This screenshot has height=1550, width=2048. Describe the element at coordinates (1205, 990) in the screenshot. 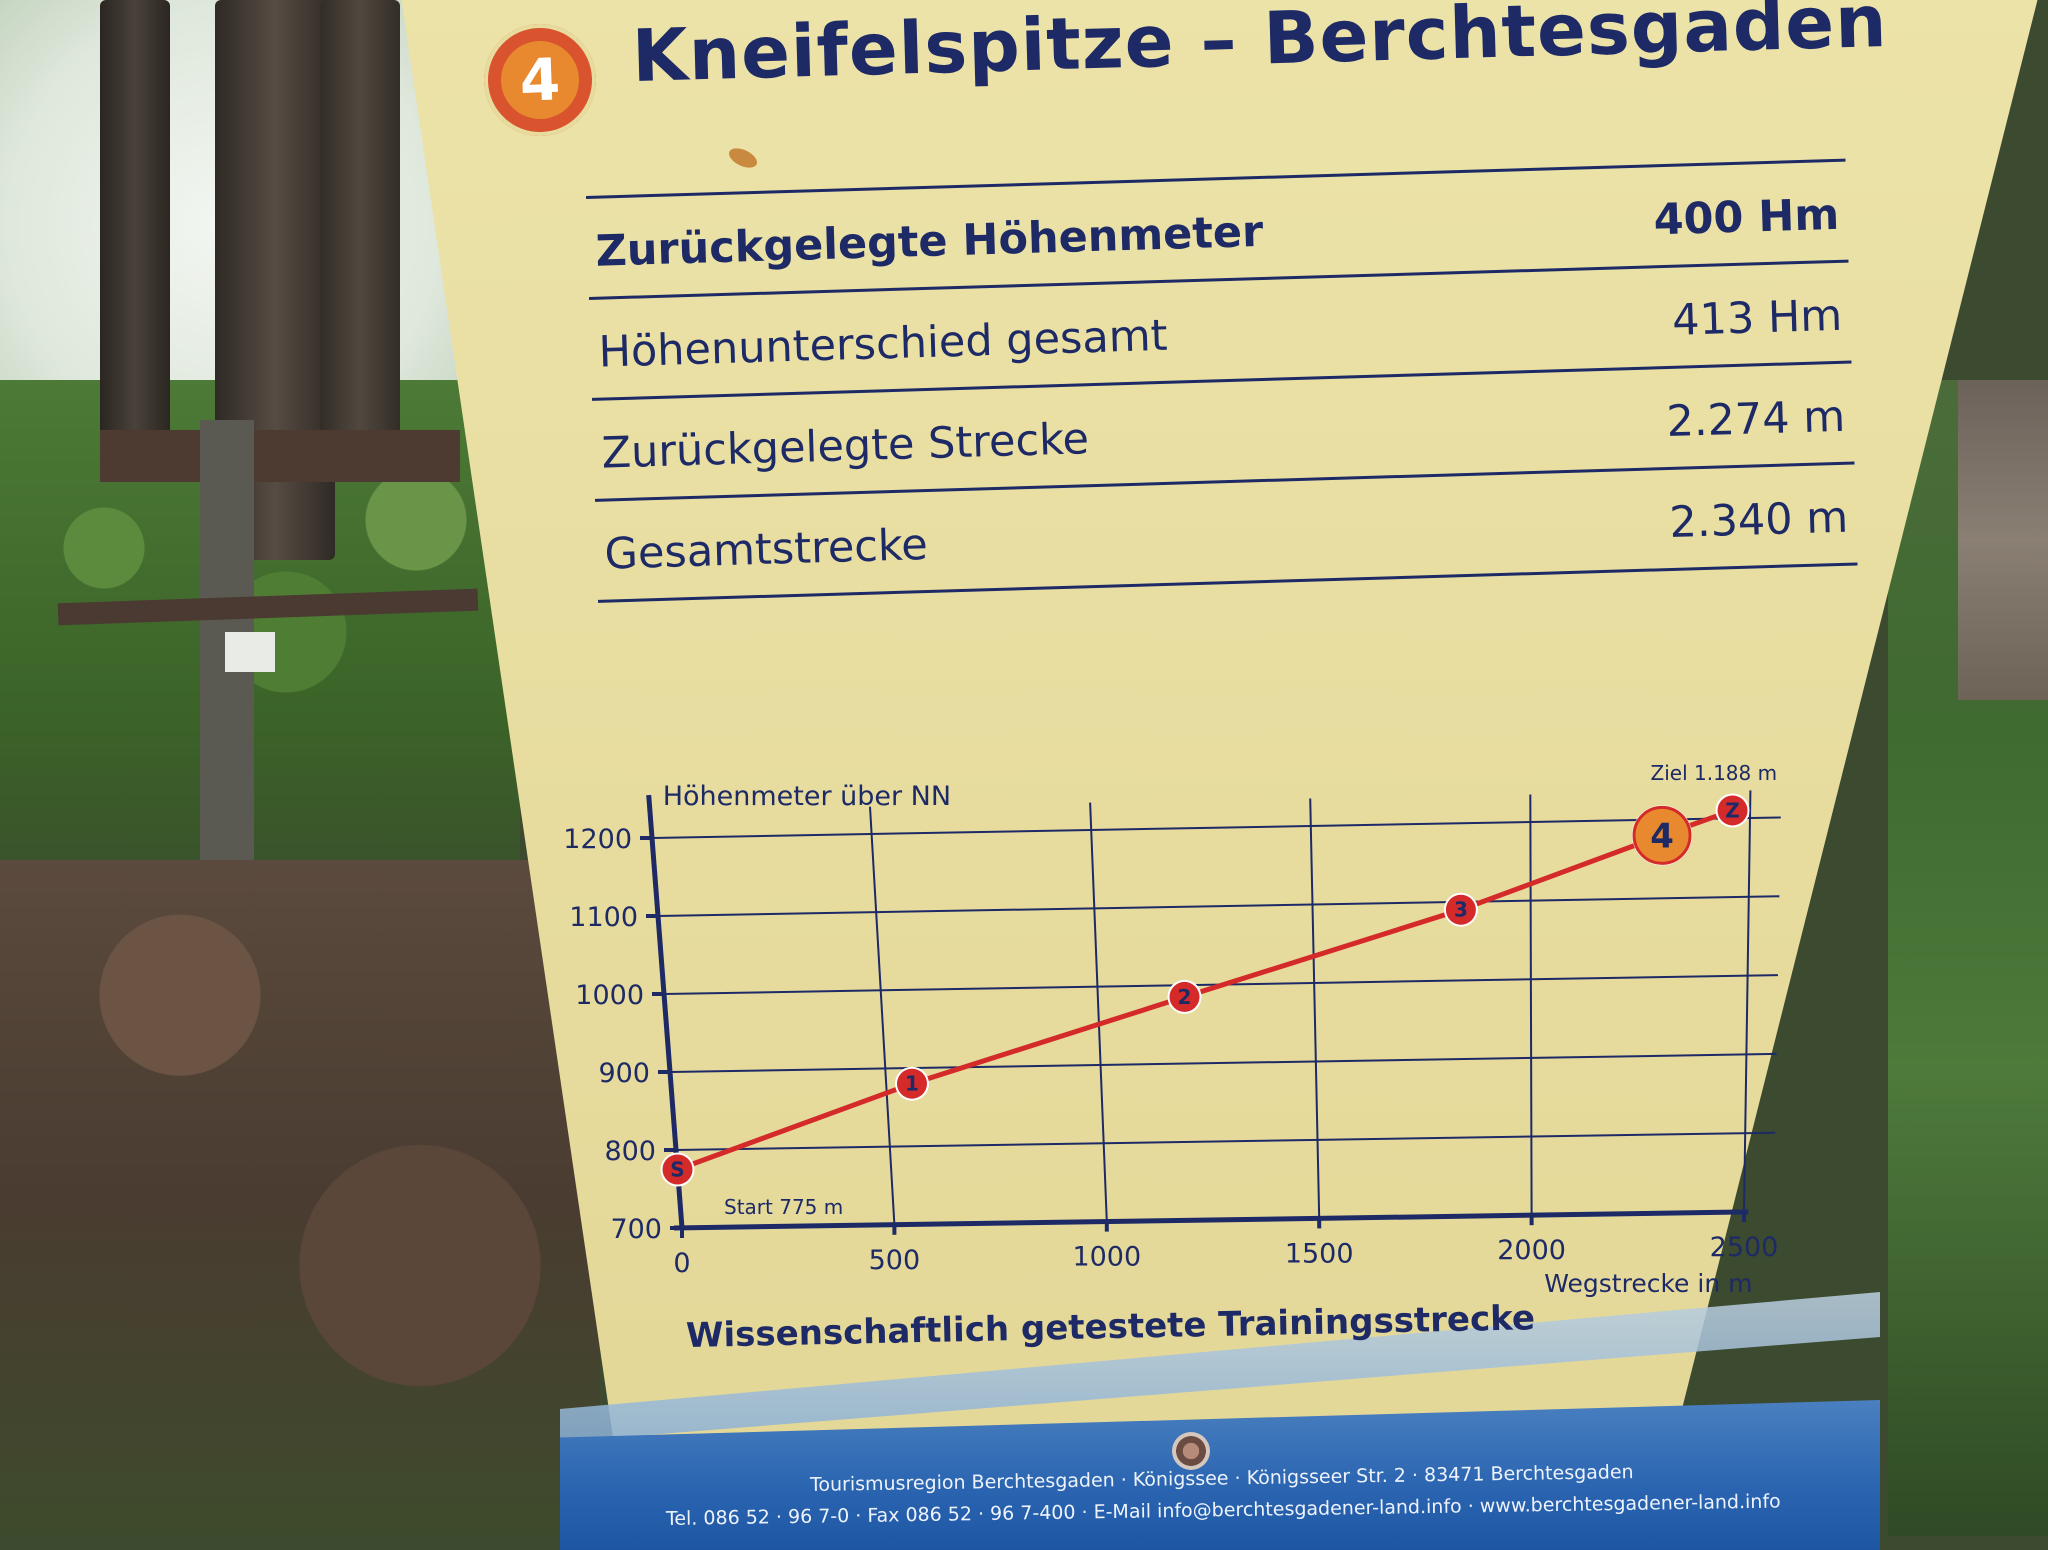

I see `route-profile-line` at that location.